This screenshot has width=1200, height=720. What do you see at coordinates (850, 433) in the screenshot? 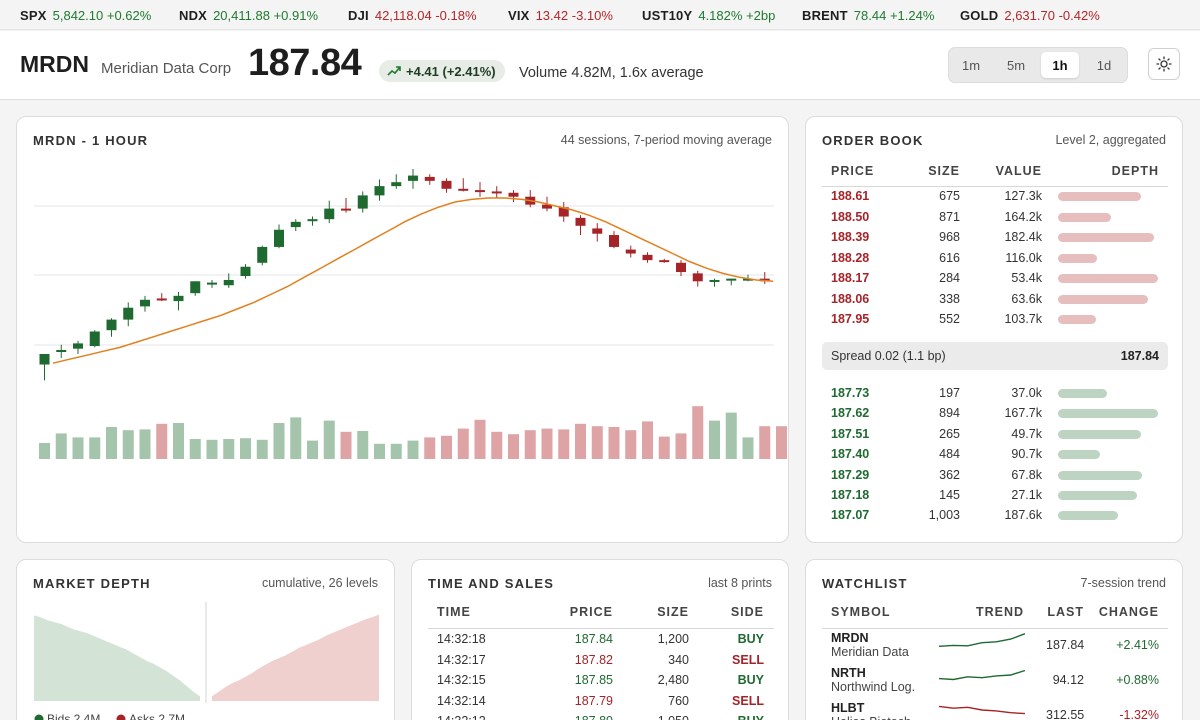
I see `order-price: 187.51` at bounding box center [850, 433].